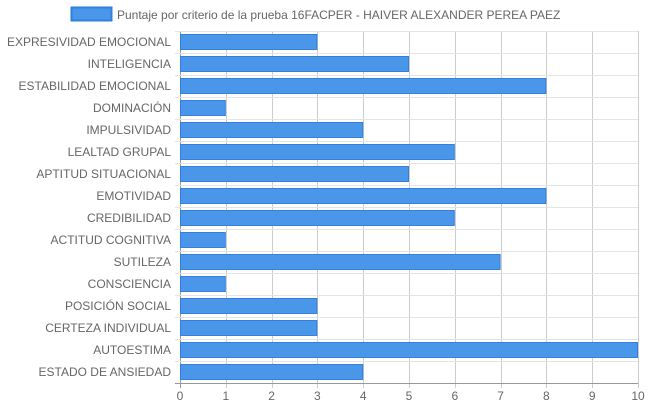 This screenshot has height=410, width=648. I want to click on x-tick-label: 0, so click(180, 396).